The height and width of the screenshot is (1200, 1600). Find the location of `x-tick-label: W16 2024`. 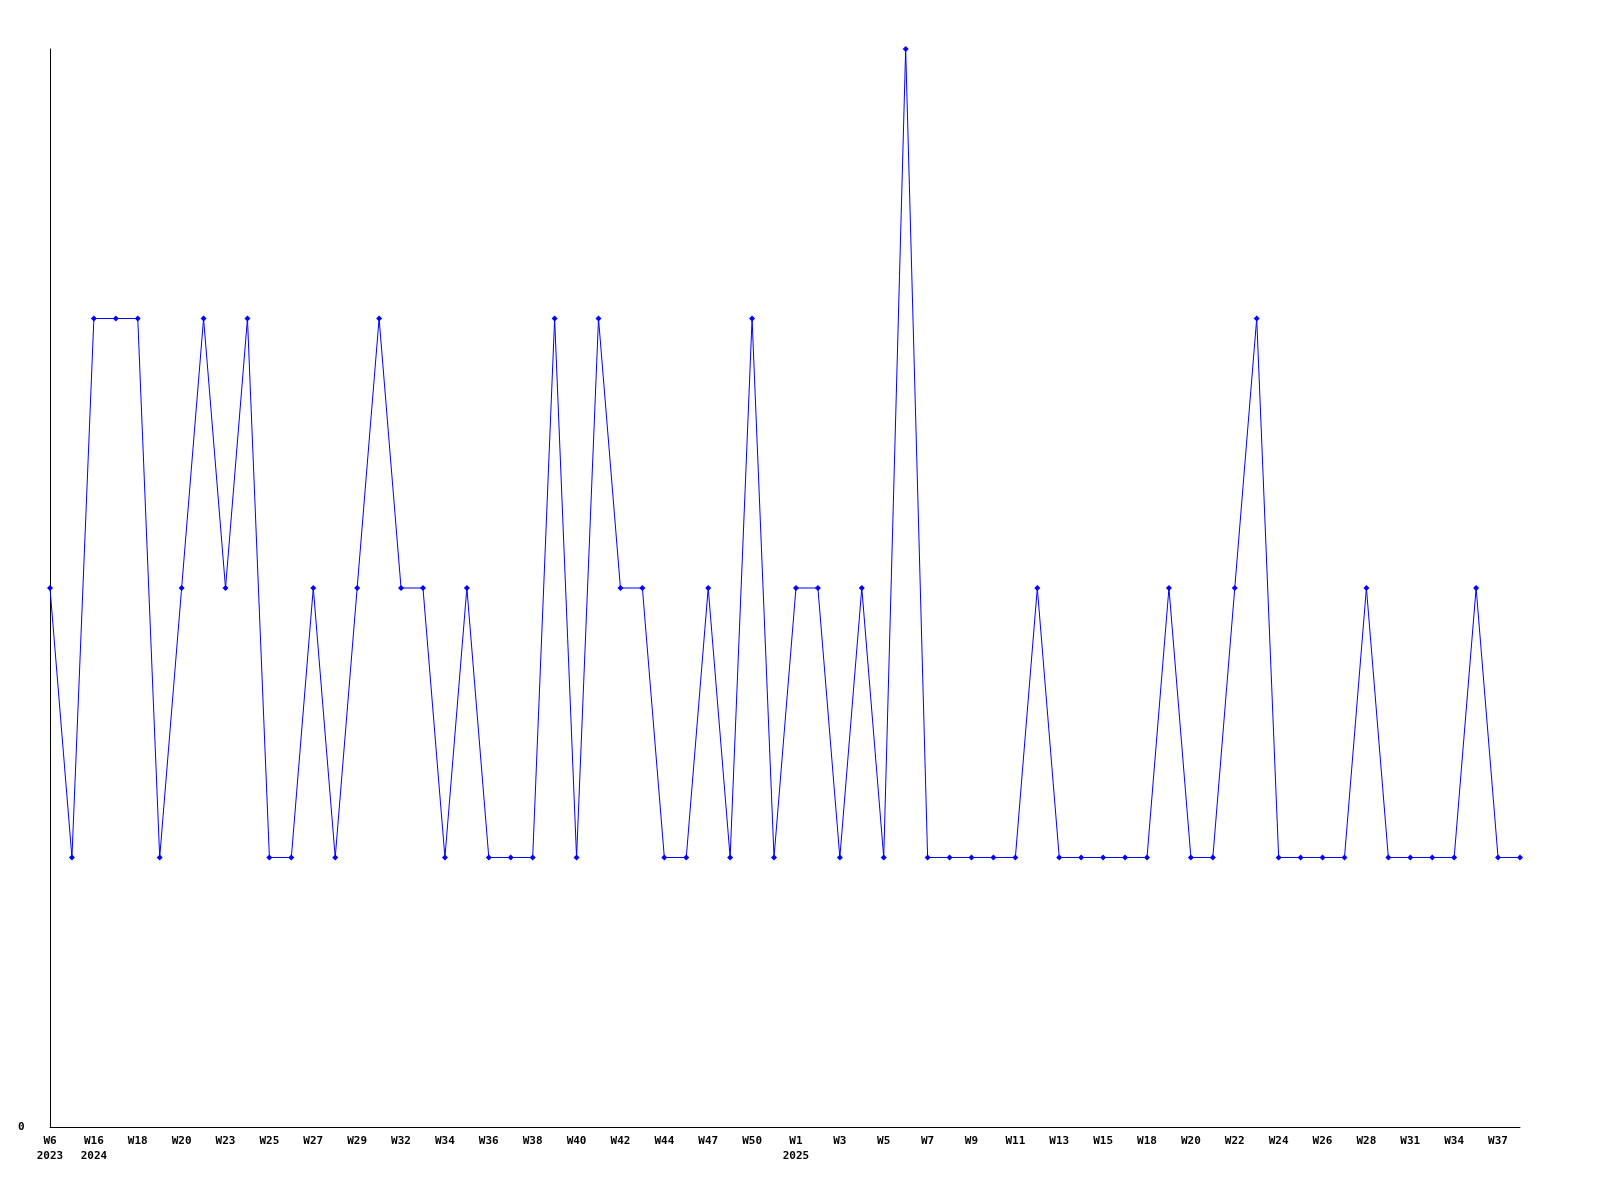

x-tick-label: W16 2024 is located at coordinates (94, 1148).